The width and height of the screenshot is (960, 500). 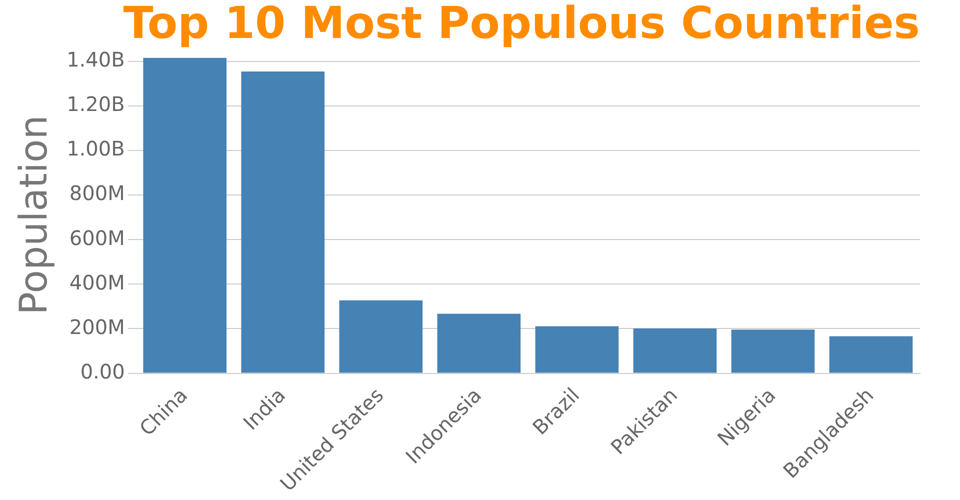 What do you see at coordinates (97, 326) in the screenshot?
I see `y-tick-label: 200M` at bounding box center [97, 326].